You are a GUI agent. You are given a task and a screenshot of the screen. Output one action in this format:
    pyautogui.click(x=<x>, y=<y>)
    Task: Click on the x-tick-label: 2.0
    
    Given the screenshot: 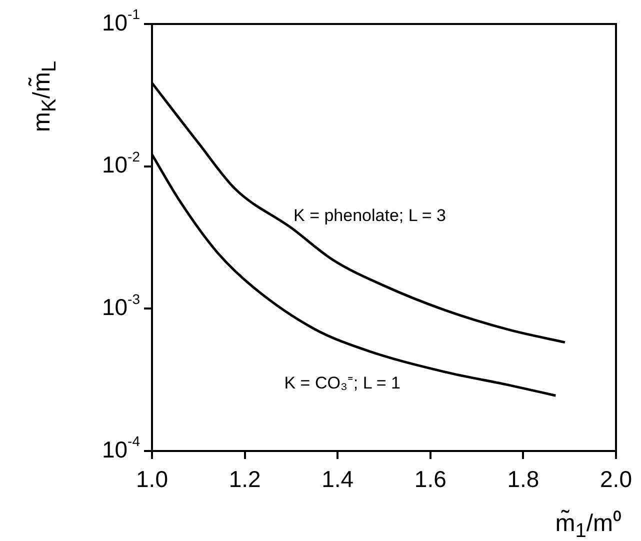 What is the action you would take?
    pyautogui.click(x=616, y=479)
    